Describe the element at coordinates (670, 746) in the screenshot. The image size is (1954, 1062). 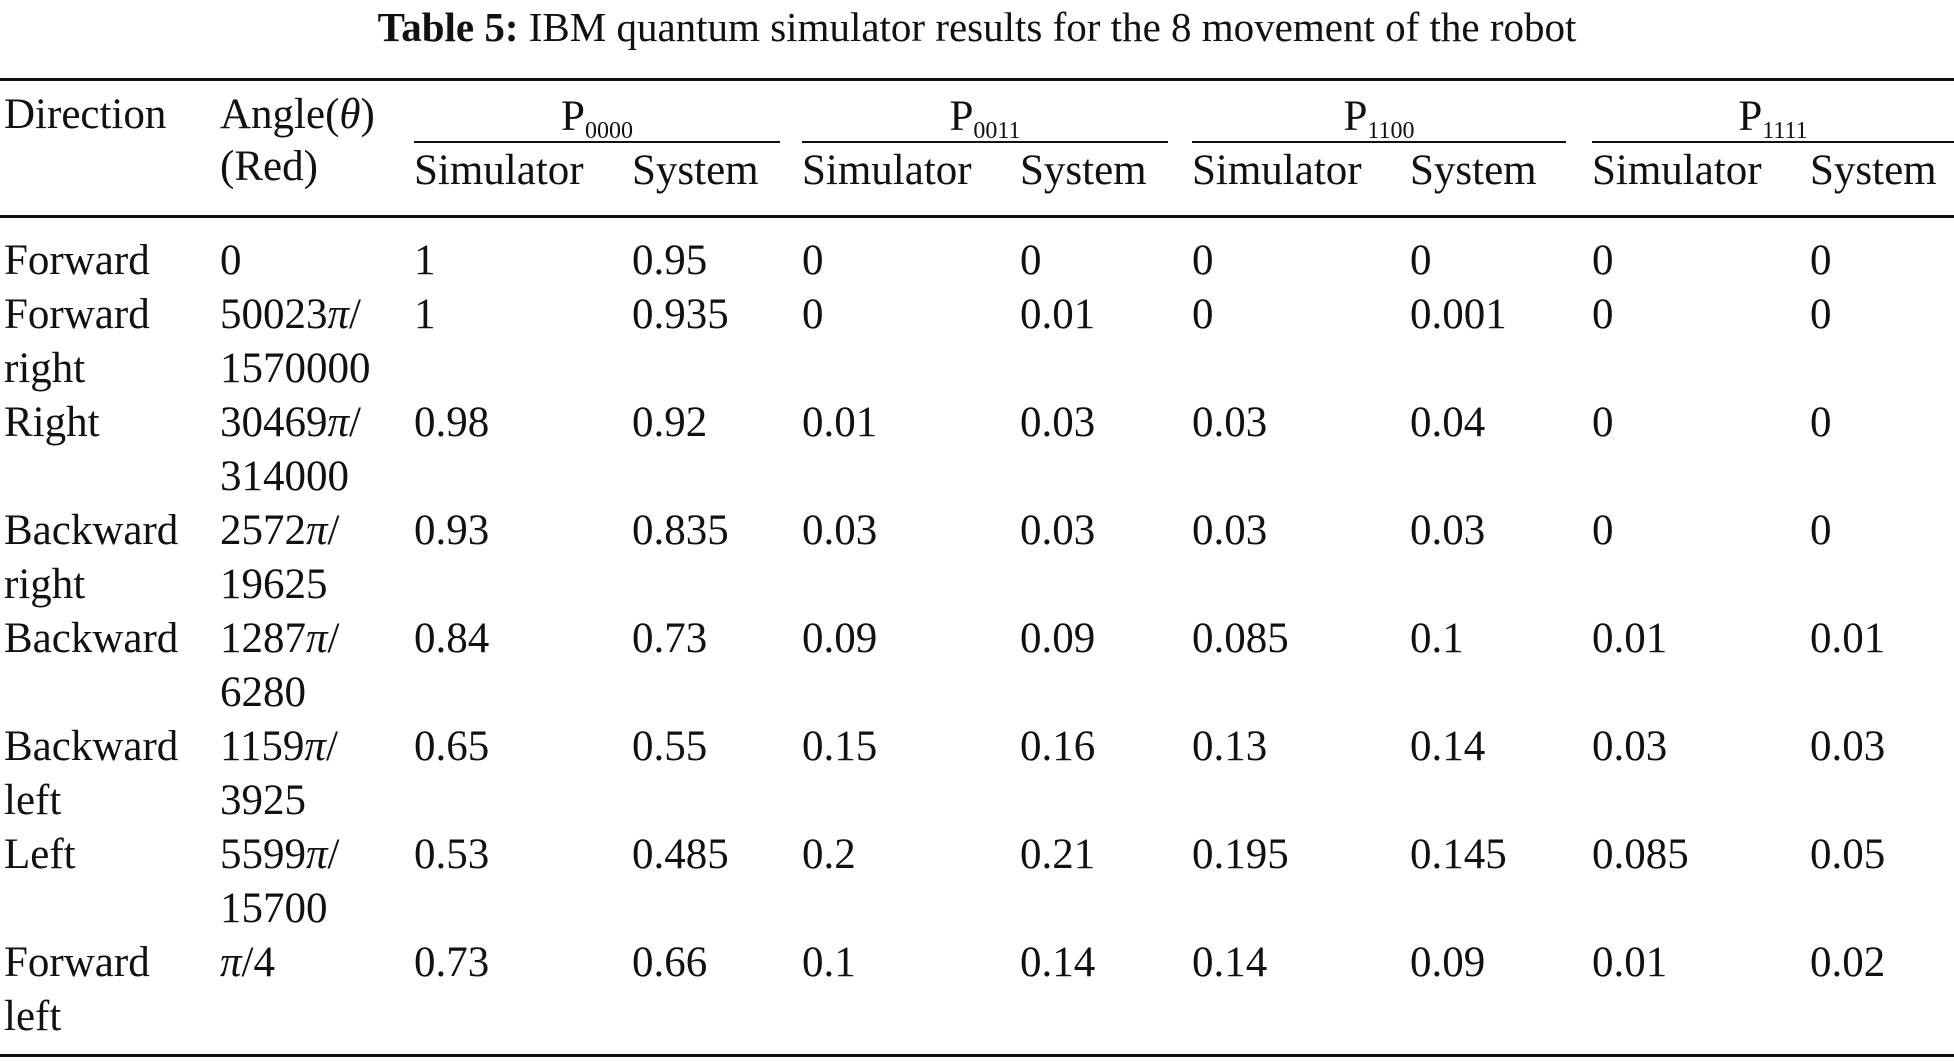
I see `value-cell: 0.55` at that location.